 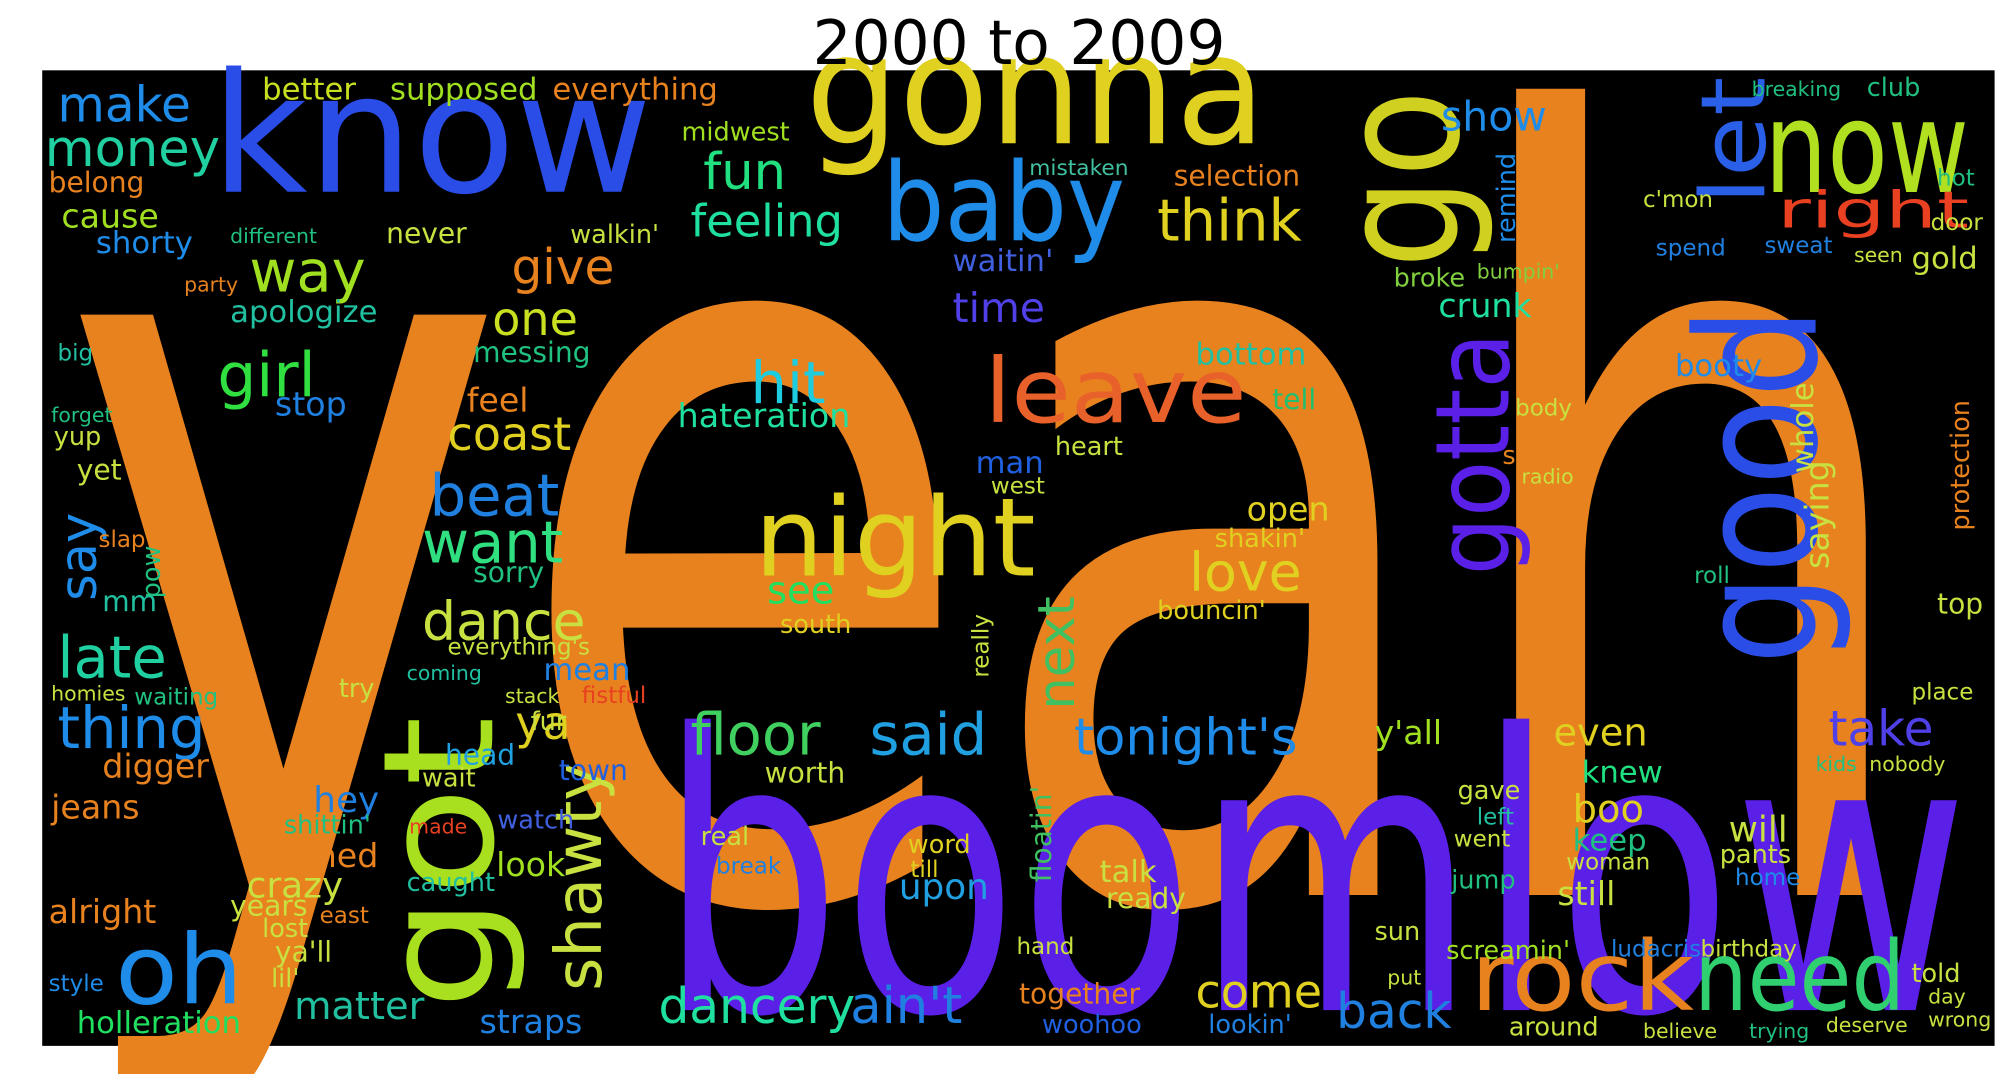 What do you see at coordinates (1548, 476) in the screenshot?
I see `word: radio` at bounding box center [1548, 476].